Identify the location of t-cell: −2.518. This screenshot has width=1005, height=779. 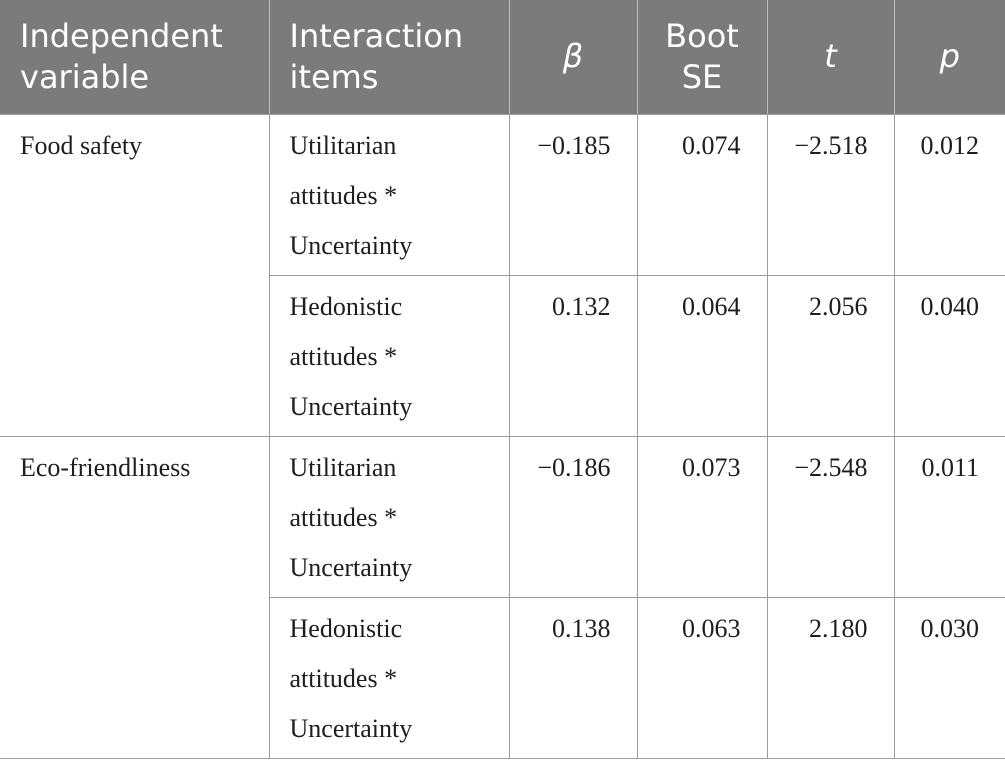
(831, 195).